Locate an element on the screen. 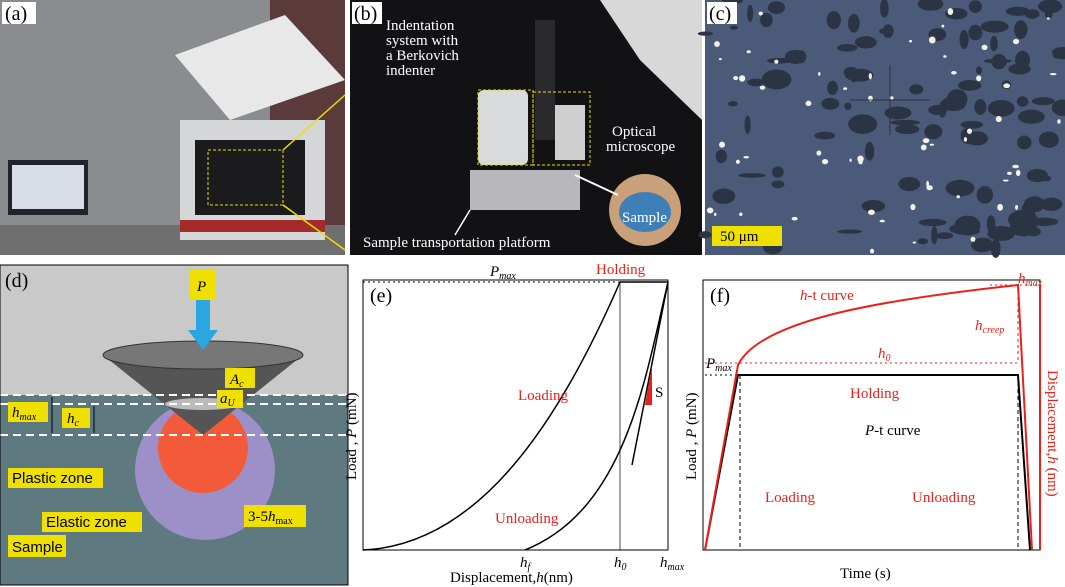  panel-e is located at coordinates (515, 415).